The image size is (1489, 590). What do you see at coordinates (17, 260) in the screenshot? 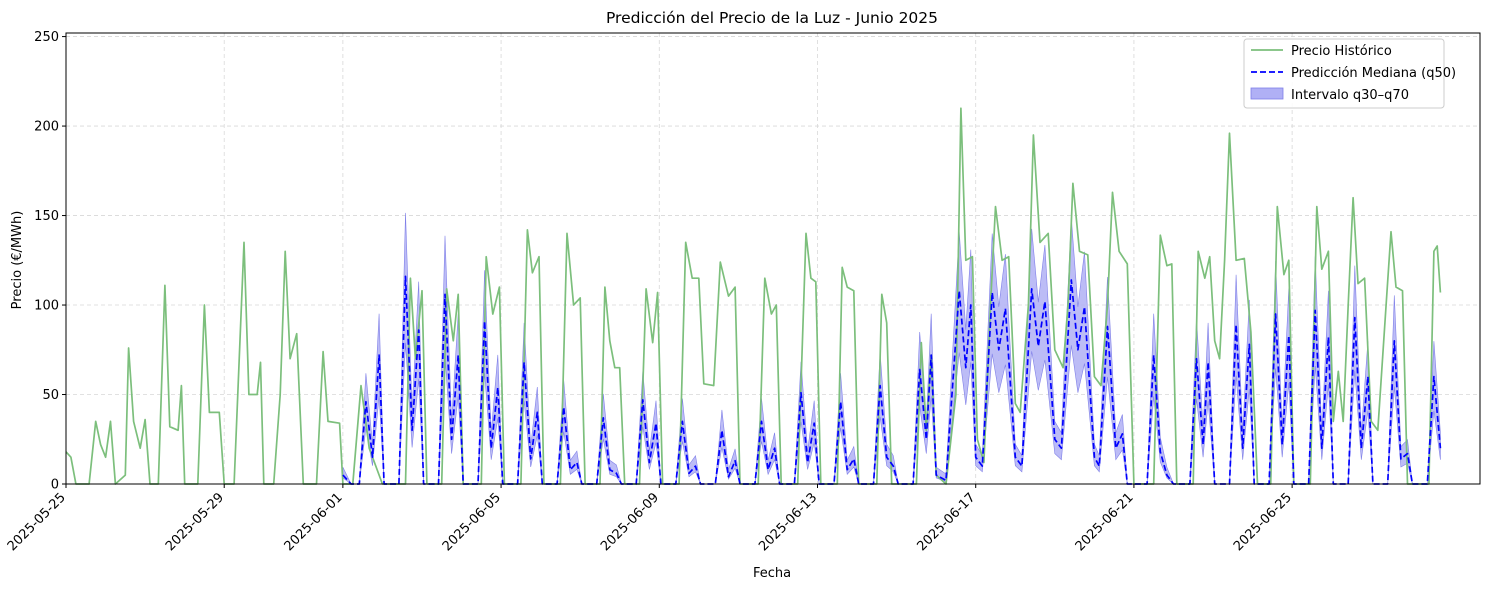
I see `y-axis-label: Precio (€/MWh)` at bounding box center [17, 260].